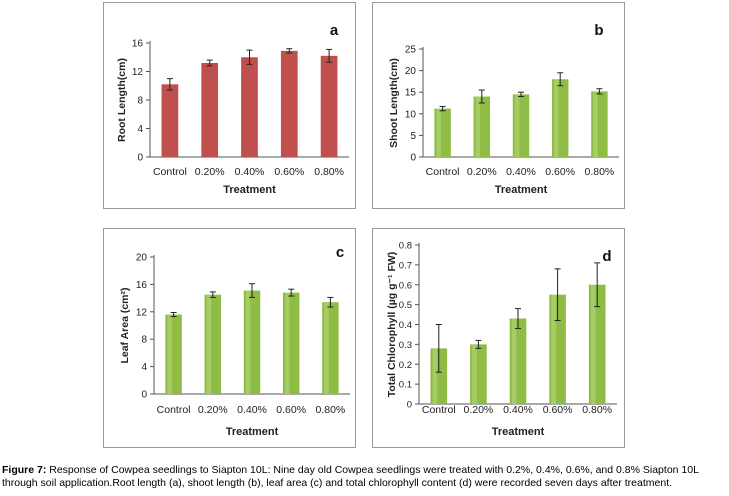 This screenshot has height=496, width=729. Describe the element at coordinates (392, 325) in the screenshot. I see `y-axis-title: Total Chlorophyll (µg g⁻¹ FW)` at that location.